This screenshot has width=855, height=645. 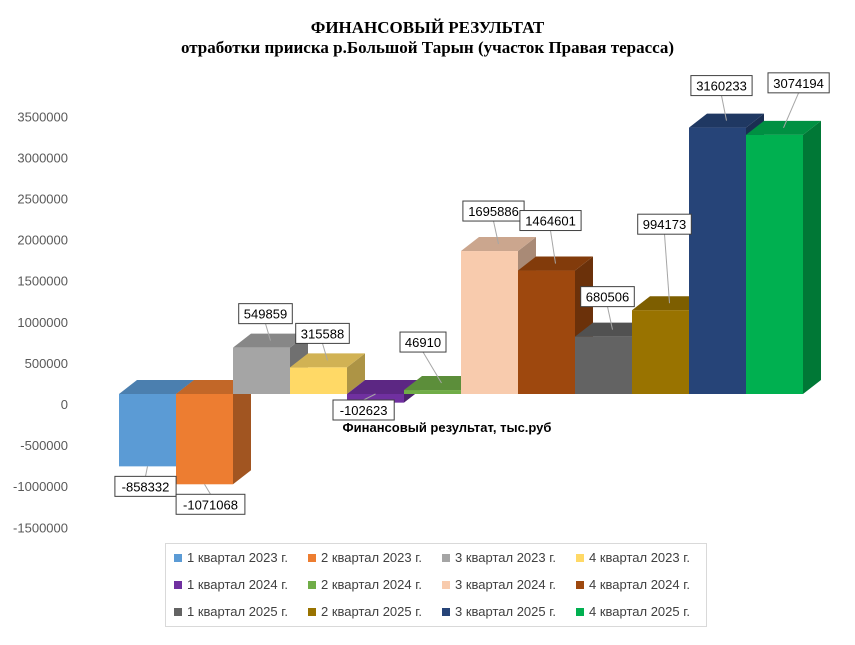 I want to click on legend-label: 3 квартал 2023 г., so click(x=505, y=557).